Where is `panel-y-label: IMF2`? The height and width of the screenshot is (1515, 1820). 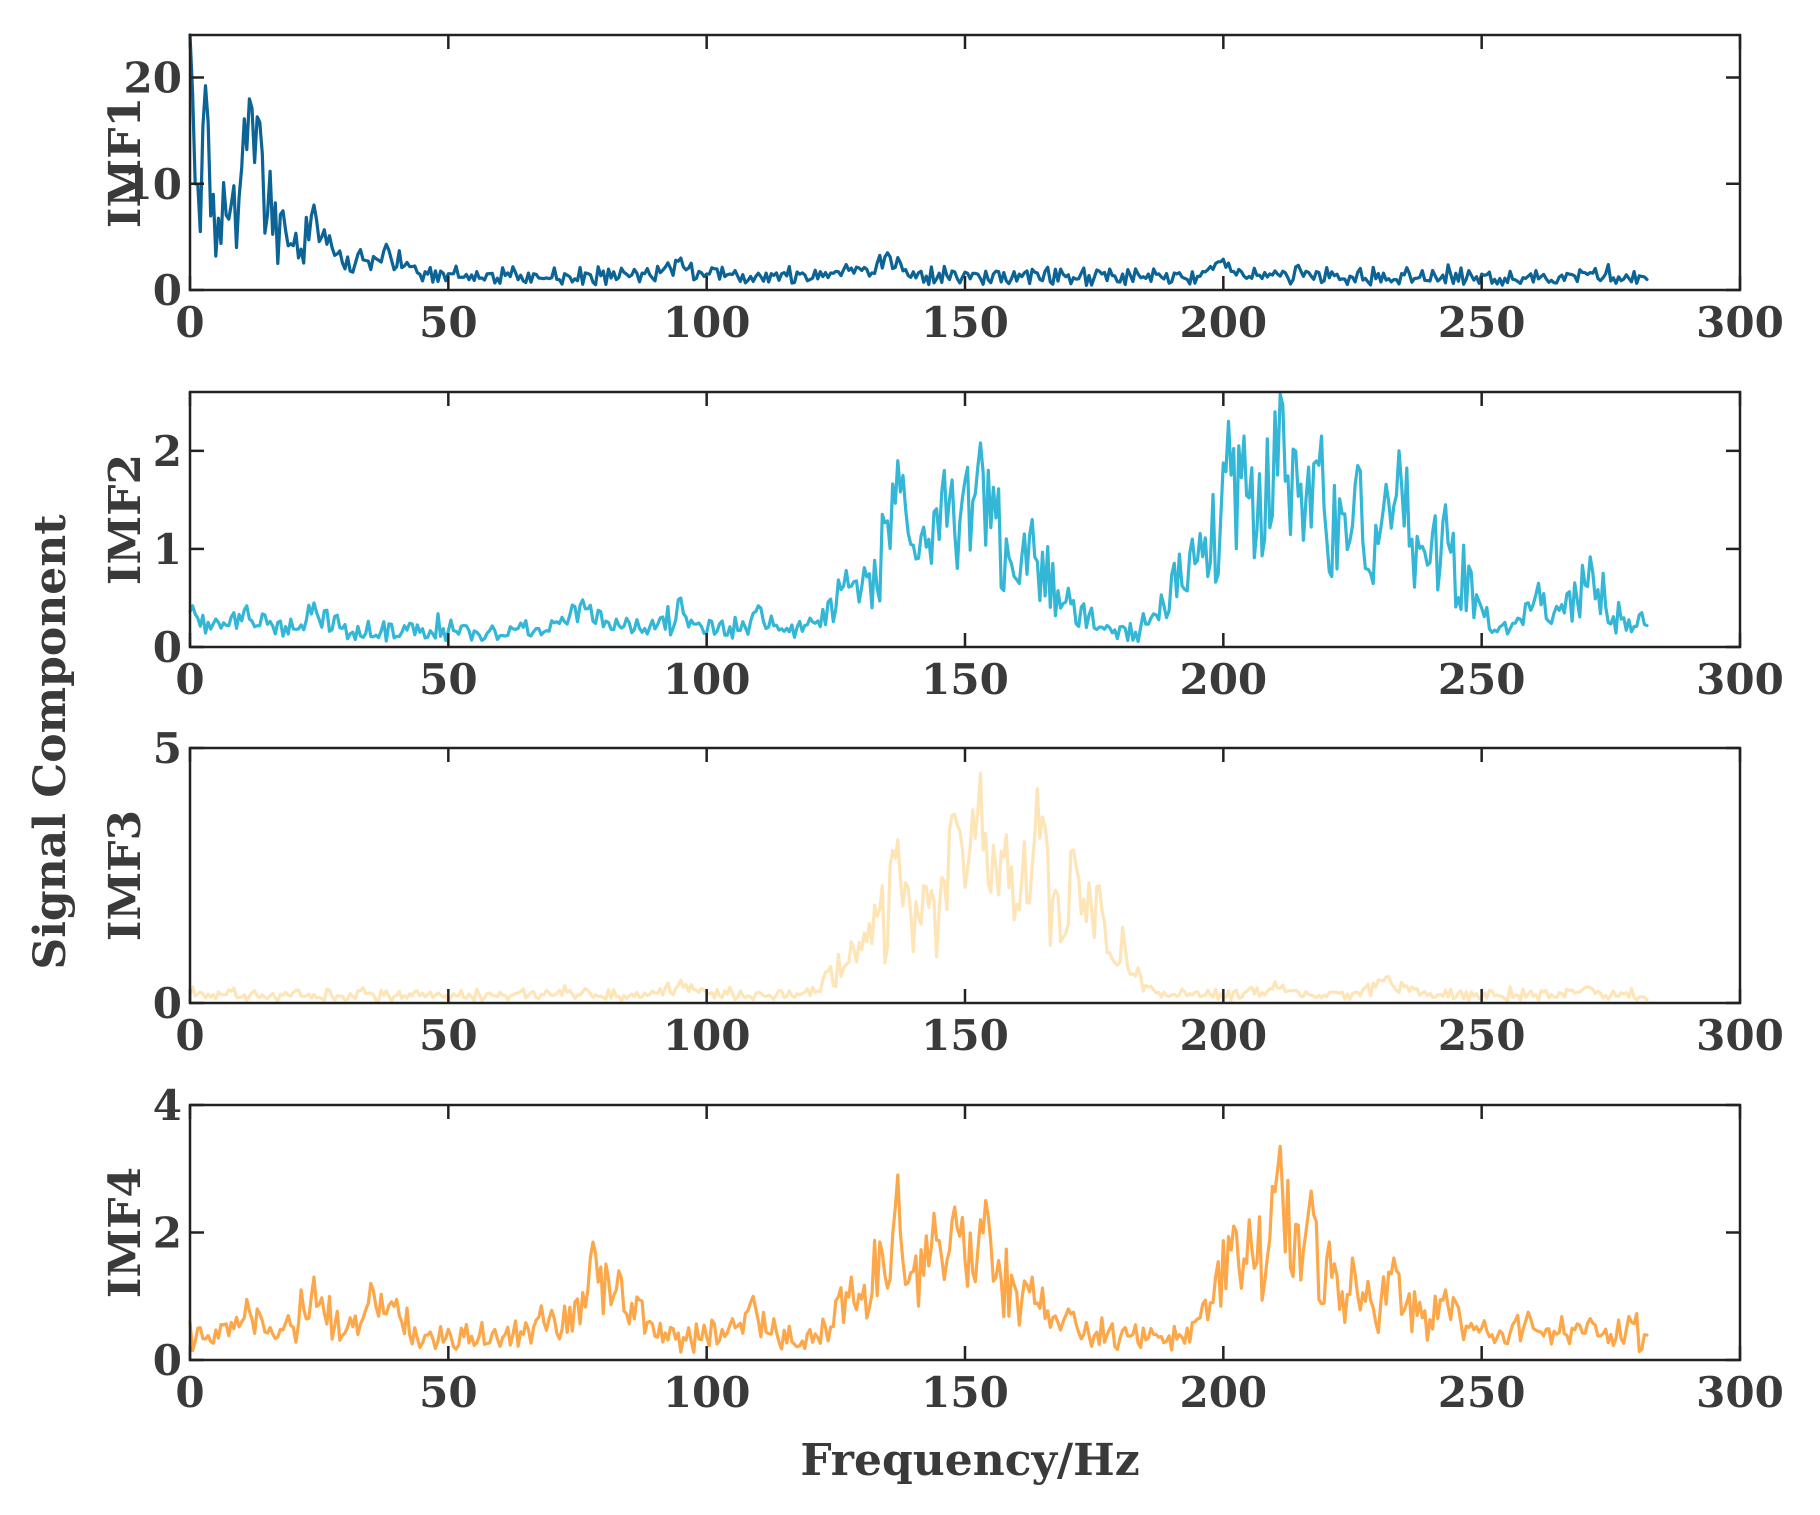
panel-y-label: IMF2 is located at coordinates (125, 519).